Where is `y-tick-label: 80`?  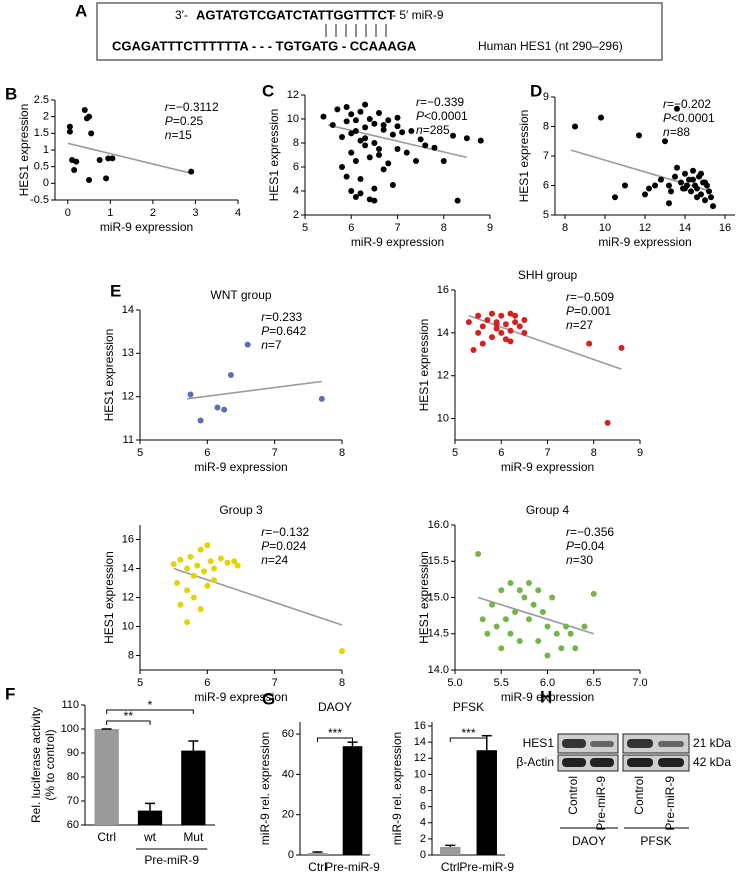
y-tick-label: 80 is located at coordinates (73, 777).